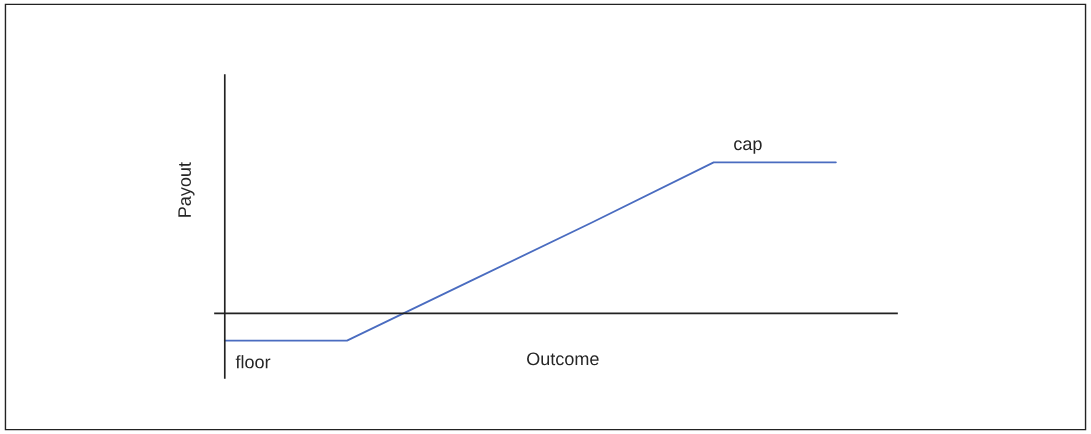 Image resolution: width=1091 pixels, height=434 pixels. What do you see at coordinates (563, 359) in the screenshot?
I see `x-axis-title: Outcome` at bounding box center [563, 359].